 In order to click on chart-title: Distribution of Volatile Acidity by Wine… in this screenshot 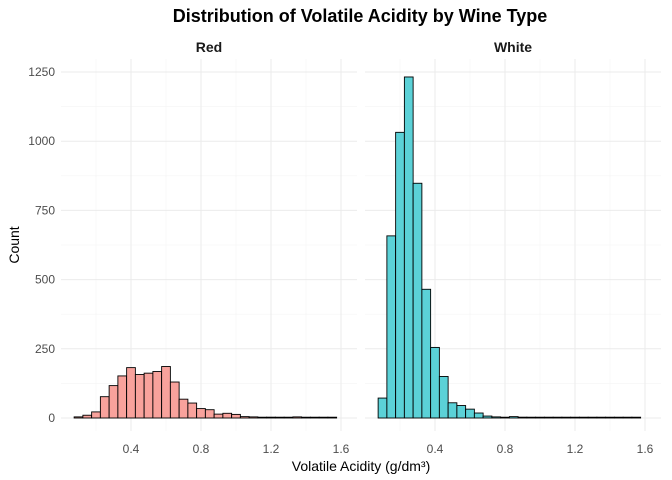, I will do `click(360, 16)`.